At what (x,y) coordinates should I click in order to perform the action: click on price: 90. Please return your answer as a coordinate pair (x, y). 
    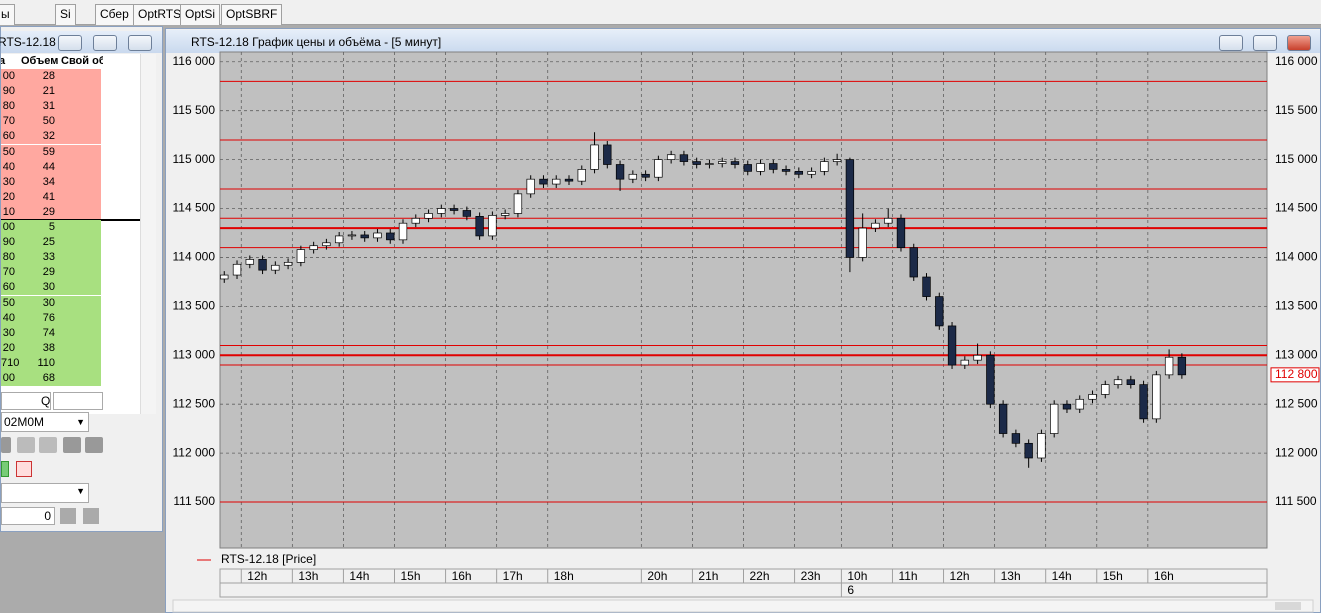
    Looking at the image, I should click on (8, 242).